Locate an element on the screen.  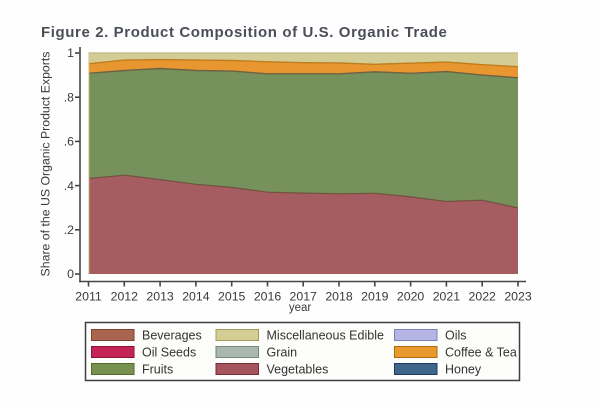
svg-text: Vegetables is located at coordinates (298, 370).